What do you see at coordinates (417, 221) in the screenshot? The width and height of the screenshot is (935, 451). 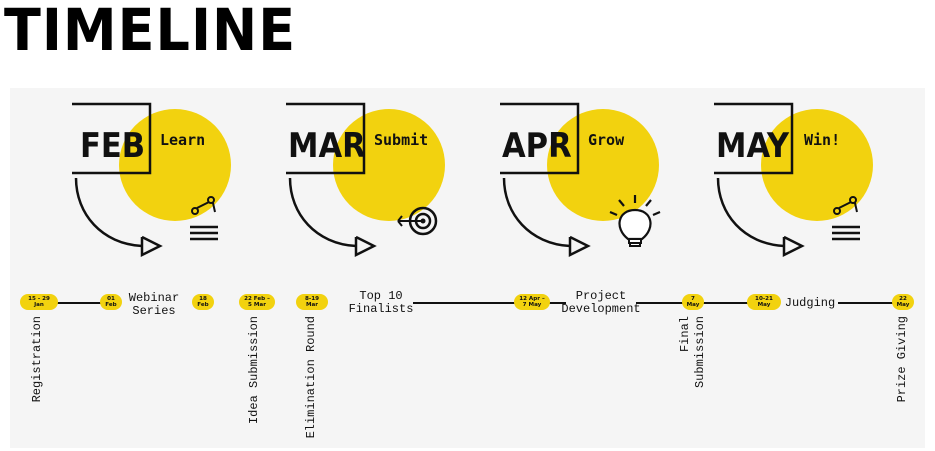 I see `target-arrow-icon` at bounding box center [417, 221].